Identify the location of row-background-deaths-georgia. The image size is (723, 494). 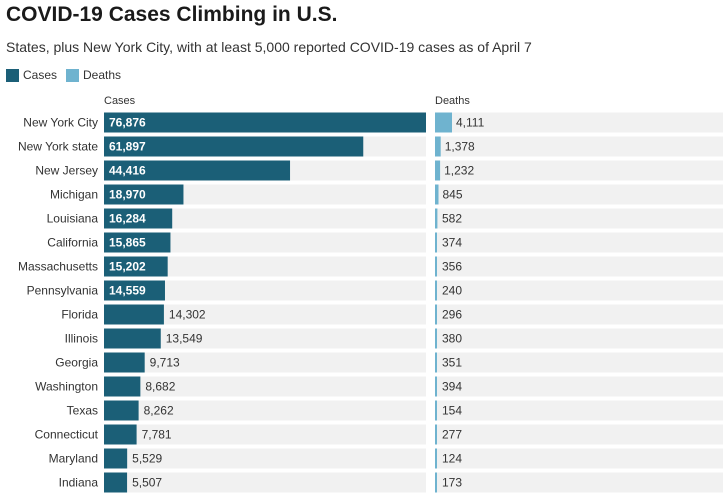
(579, 362).